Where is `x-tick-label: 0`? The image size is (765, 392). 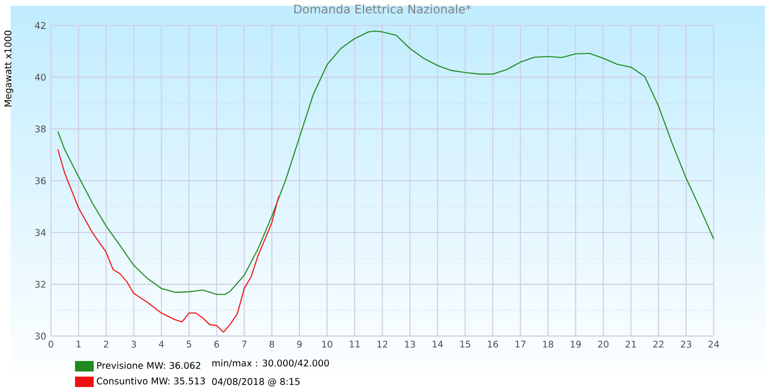 x-tick-label: 0 is located at coordinates (51, 344).